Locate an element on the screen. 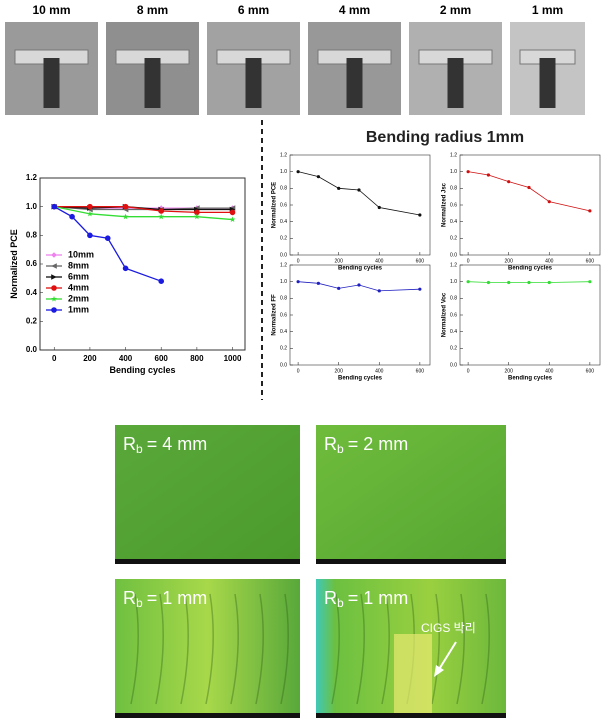 The image size is (614, 725). figure-title: Bending radius 1mm is located at coordinates (445, 137).